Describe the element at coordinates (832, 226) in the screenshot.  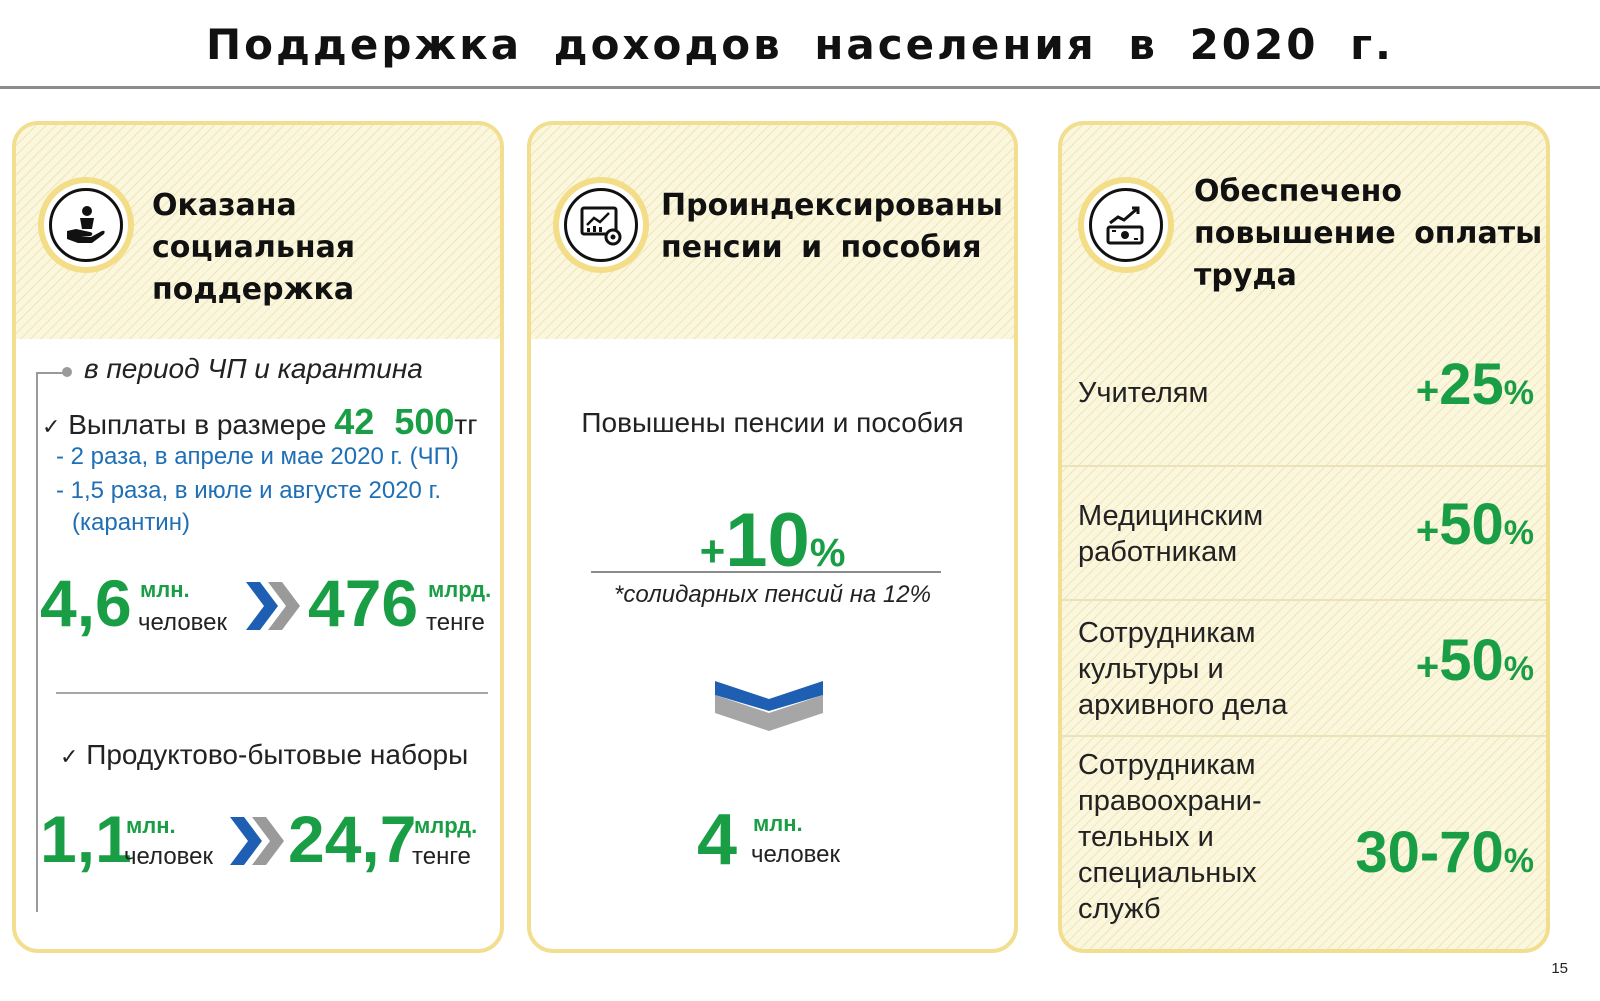
I see `card-title: Проиндексированы пенсии и пособия` at that location.